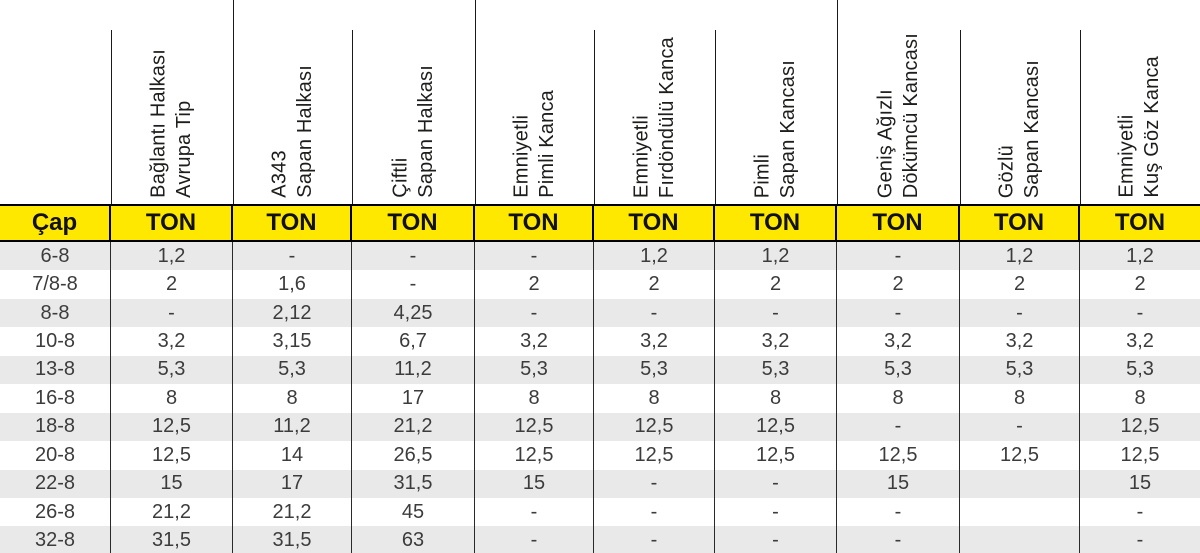 The height and width of the screenshot is (553, 1200). What do you see at coordinates (1140, 102) in the screenshot?
I see `column-header-emniyetli-kus-goz-kanca: Emniyetli Kuş Göz Kanca` at bounding box center [1140, 102].